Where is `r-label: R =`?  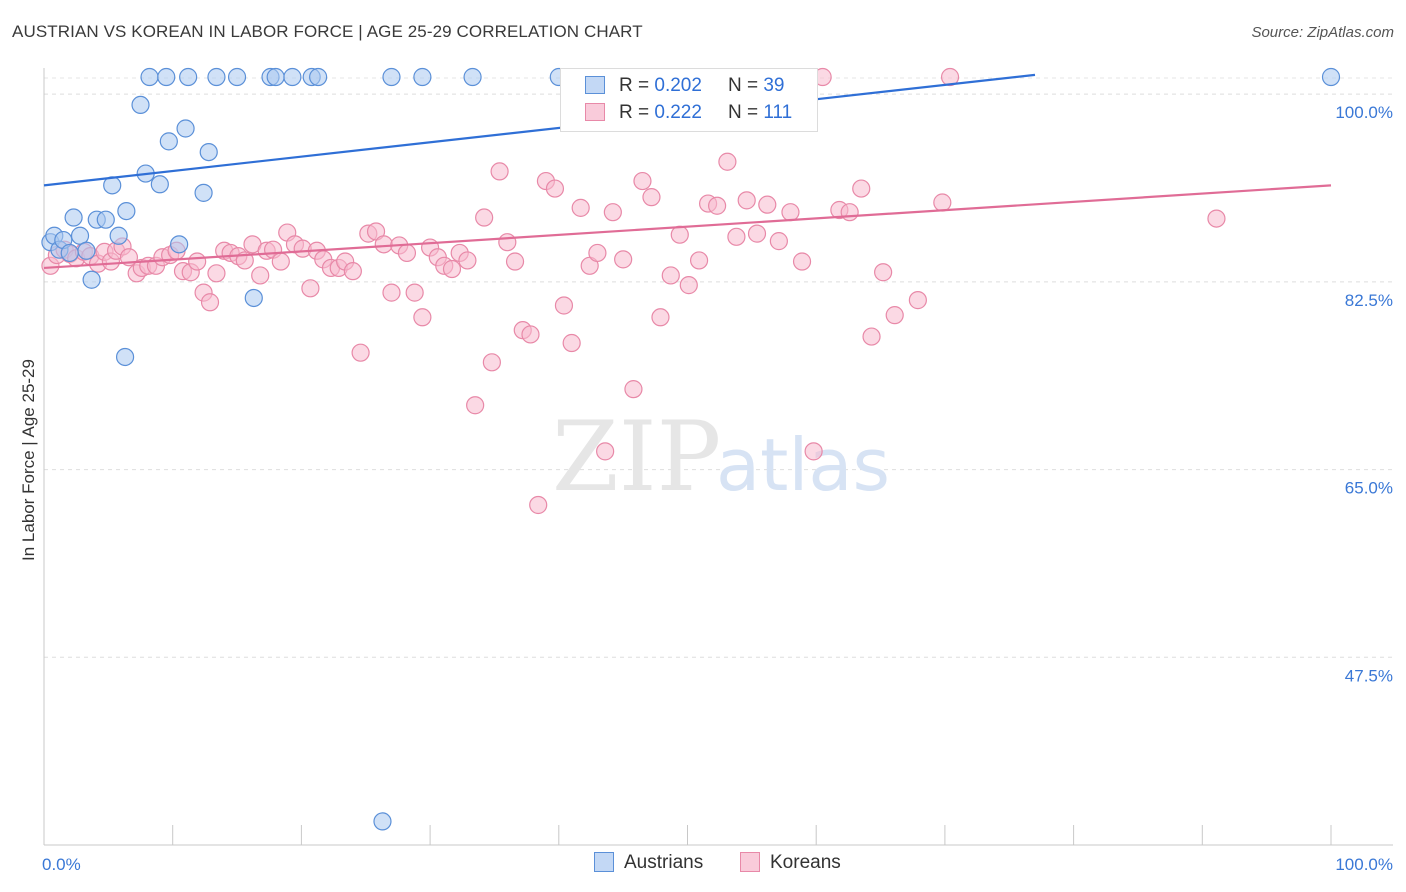
r-label: R = is located at coordinates (634, 85).